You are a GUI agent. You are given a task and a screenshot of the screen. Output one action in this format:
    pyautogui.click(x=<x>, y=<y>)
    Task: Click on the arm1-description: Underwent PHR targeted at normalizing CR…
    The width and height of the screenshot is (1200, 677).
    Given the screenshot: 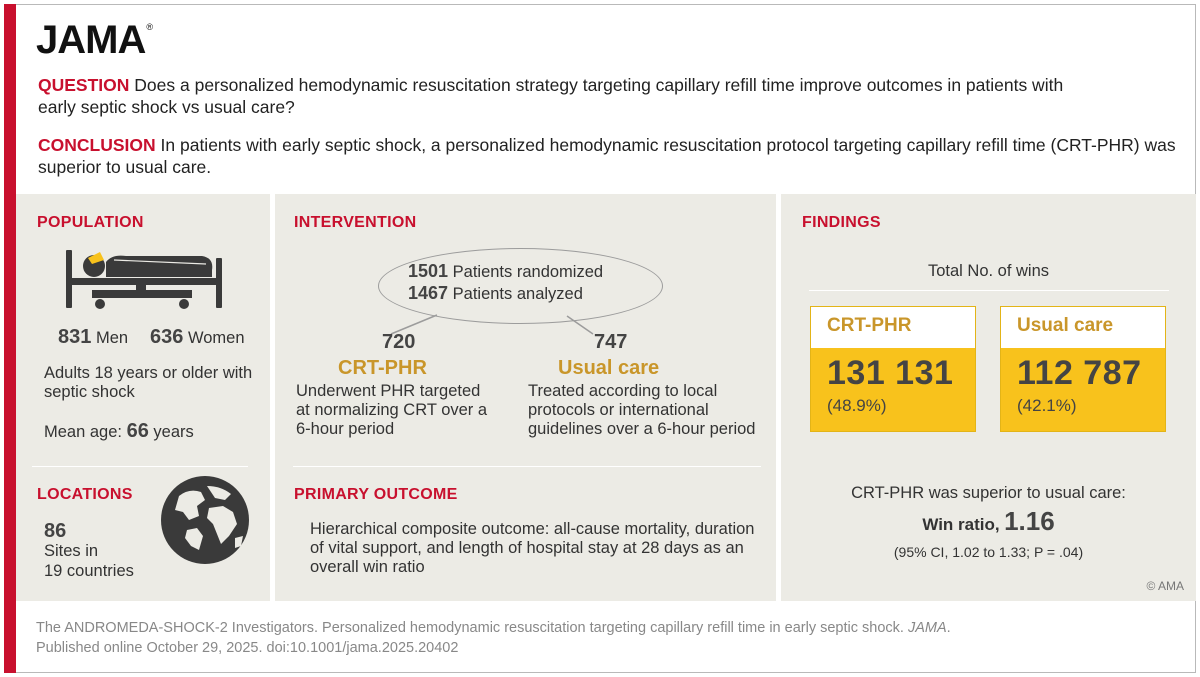 What is the action you would take?
    pyautogui.click(x=392, y=410)
    